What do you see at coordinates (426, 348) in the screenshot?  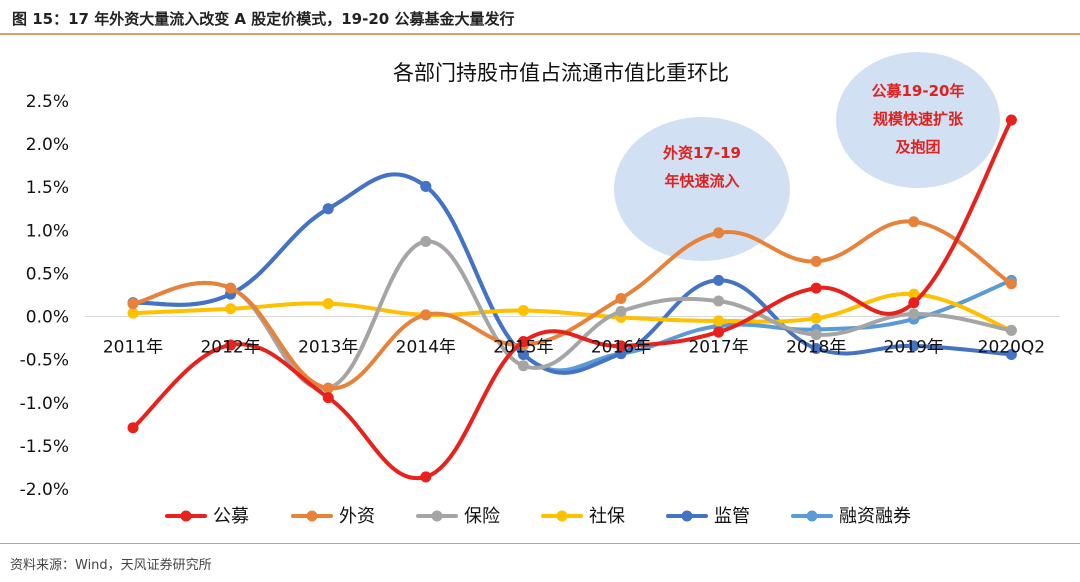 I see `x-tick-label: 2014年` at bounding box center [426, 348].